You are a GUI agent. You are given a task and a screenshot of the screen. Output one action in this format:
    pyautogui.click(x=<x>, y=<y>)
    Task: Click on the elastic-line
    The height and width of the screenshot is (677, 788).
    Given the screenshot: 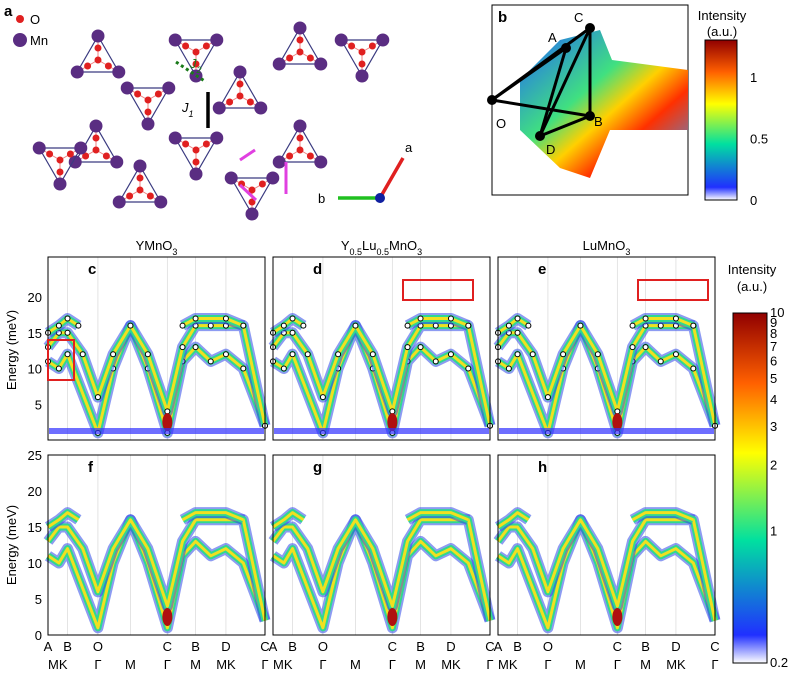 What is the action you would take?
    pyautogui.click(x=156, y=431)
    